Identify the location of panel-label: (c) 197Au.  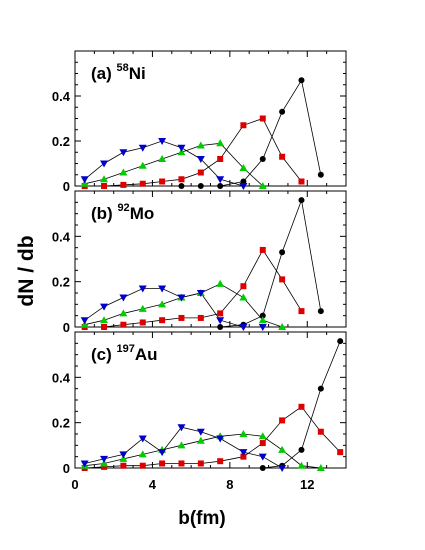
(124, 353).